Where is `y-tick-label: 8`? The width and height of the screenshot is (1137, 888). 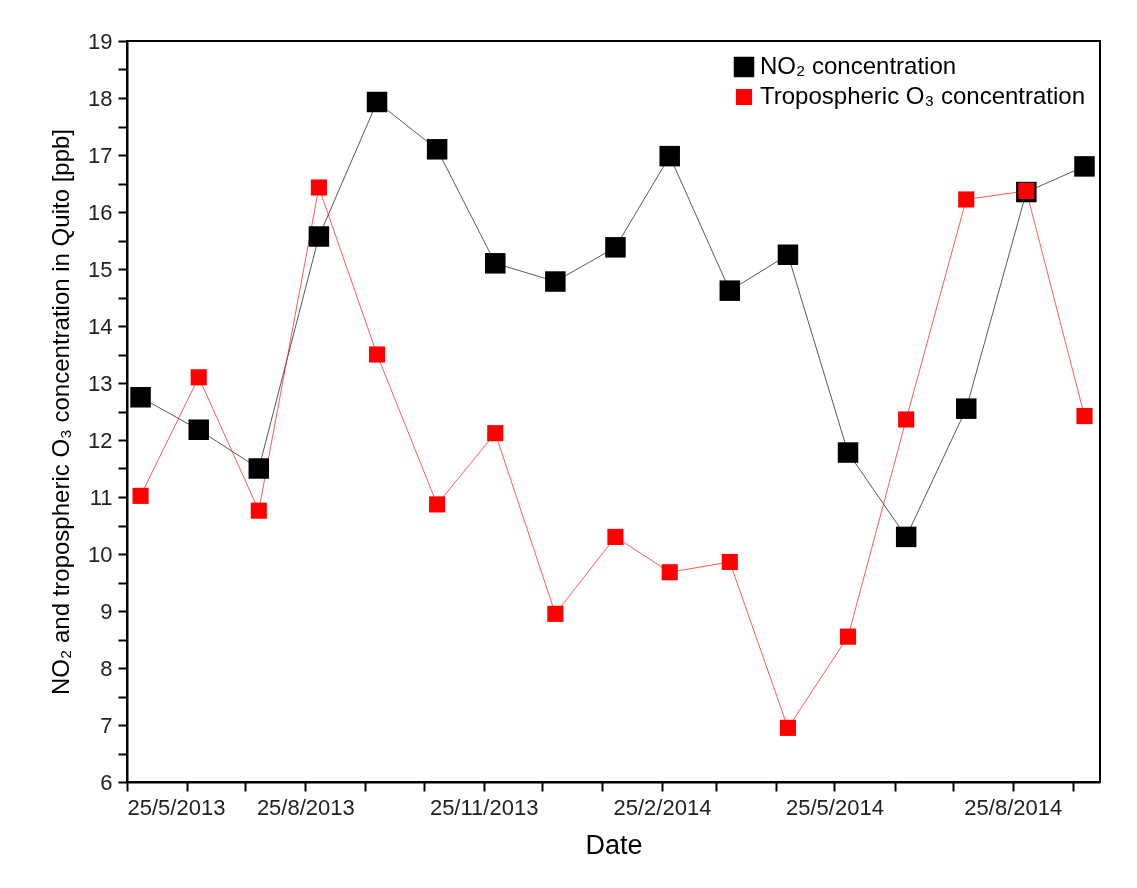
y-tick-label: 8 is located at coordinates (106, 668).